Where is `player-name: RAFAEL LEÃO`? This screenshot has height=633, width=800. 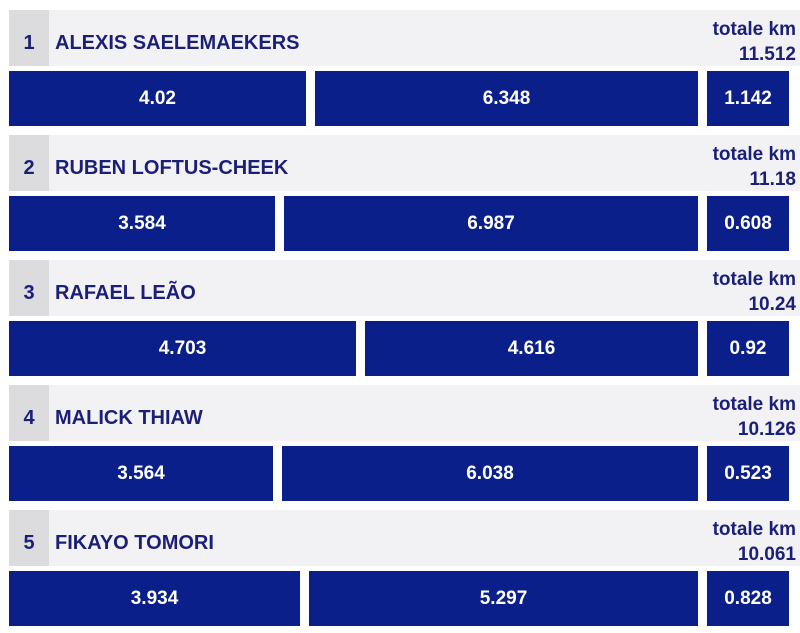 player-name: RAFAEL LEÃO is located at coordinates (125, 293).